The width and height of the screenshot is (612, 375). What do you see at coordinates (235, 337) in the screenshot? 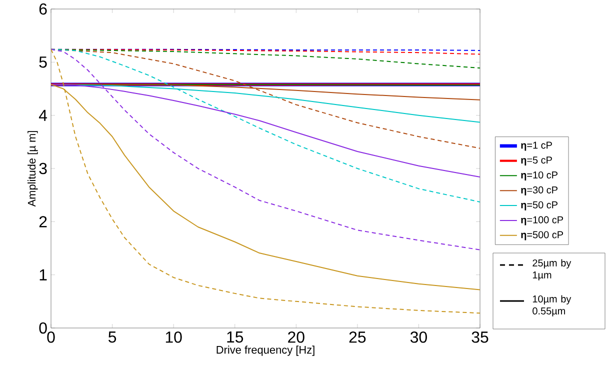
I see `x-tick-label: 15` at bounding box center [235, 337].